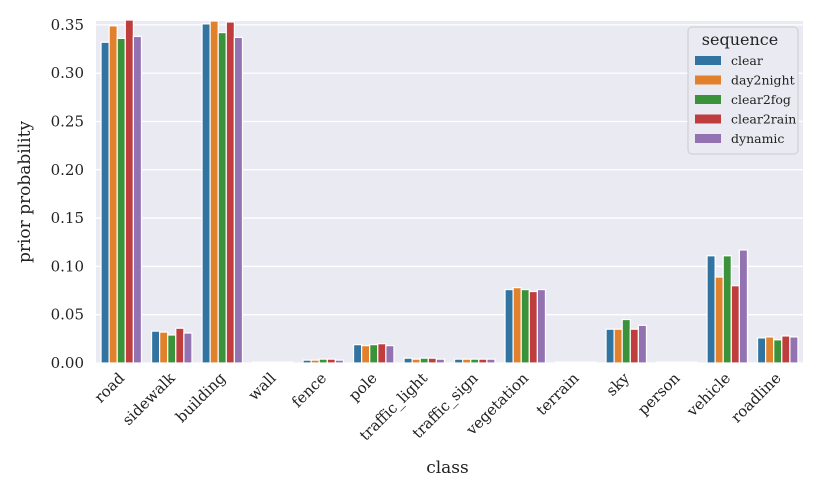 This screenshot has width=830, height=498. What do you see at coordinates (735, 324) in the screenshot?
I see `bar-clear2rain-vehicle` at bounding box center [735, 324].